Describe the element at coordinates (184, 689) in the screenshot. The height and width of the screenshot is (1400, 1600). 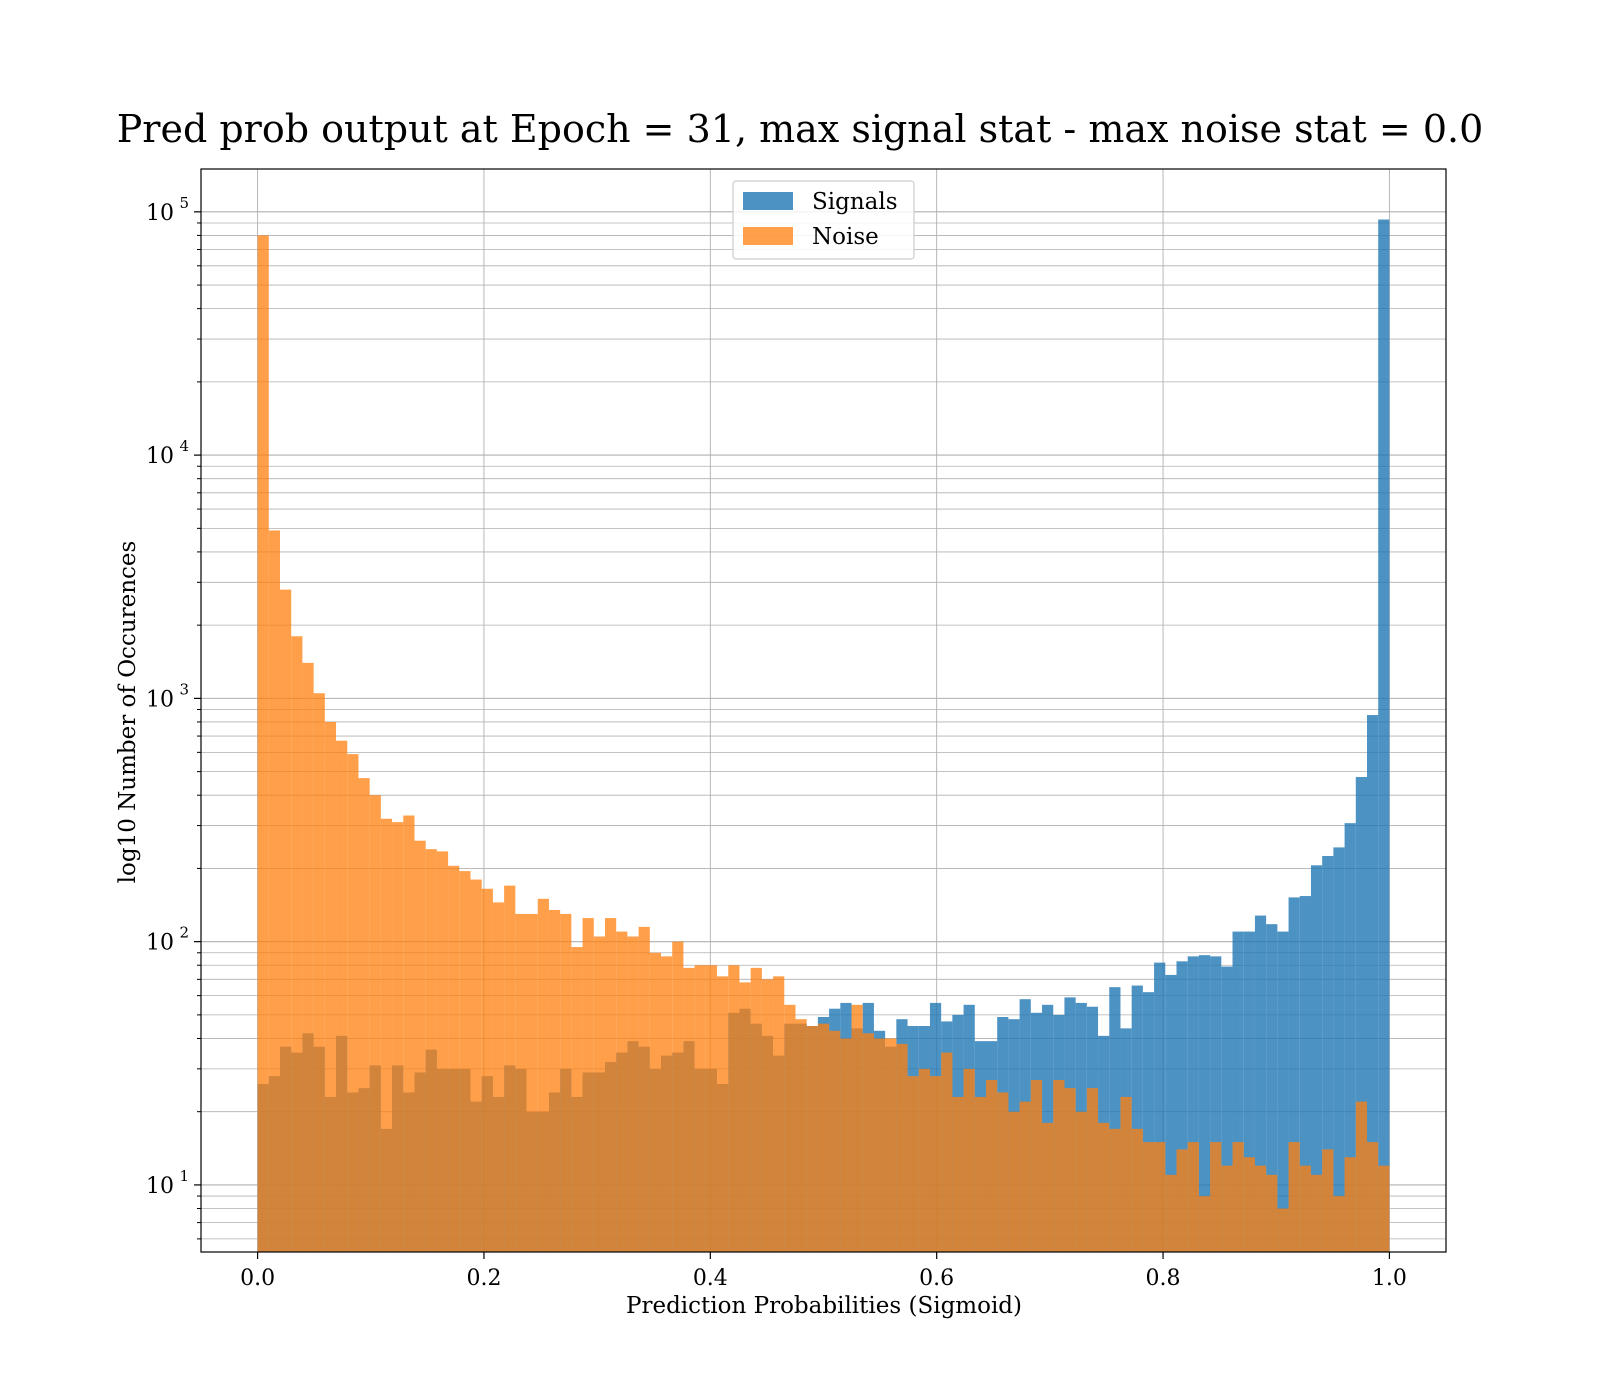
I see `y-tick-exponent-2: 3` at that location.